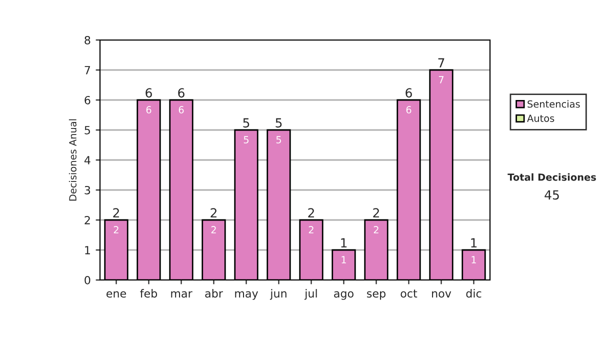 This screenshot has height=340, width=600. Describe the element at coordinates (552, 177) in the screenshot. I see `text: Total Decisiones` at that location.